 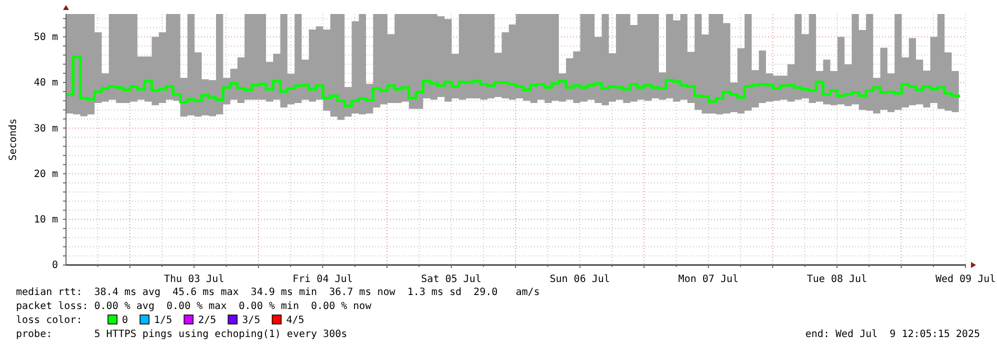 I want to click on text: probe: 5 HTTPS pings using echoping(1) every 300s, so click(x=182, y=334).